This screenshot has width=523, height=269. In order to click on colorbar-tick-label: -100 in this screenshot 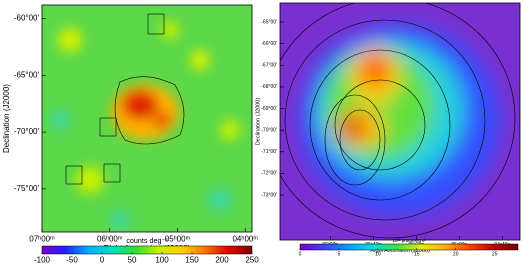, I will do `click(42, 260)`.